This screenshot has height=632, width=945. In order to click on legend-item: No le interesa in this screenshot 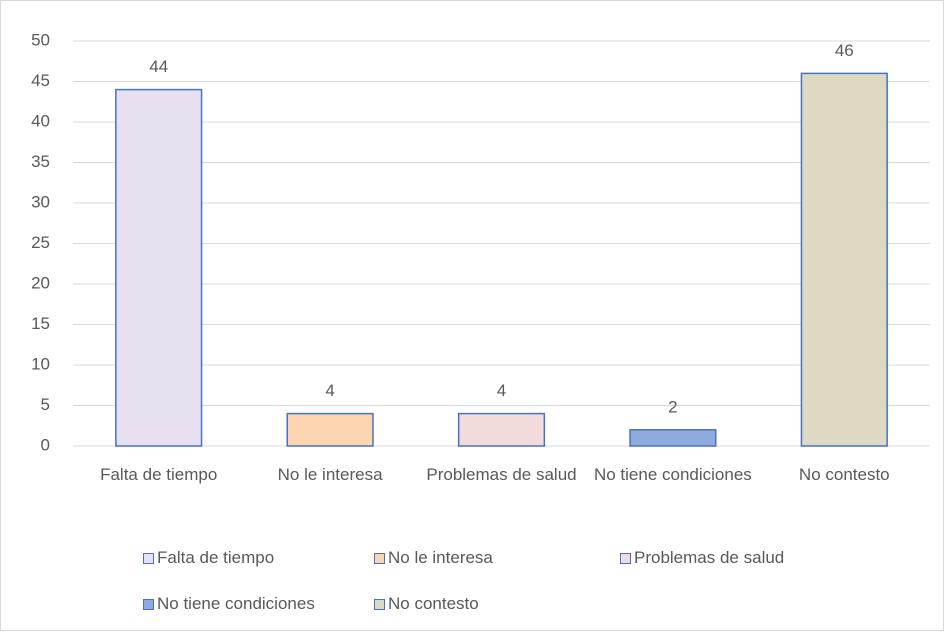, I will do `click(497, 558)`.